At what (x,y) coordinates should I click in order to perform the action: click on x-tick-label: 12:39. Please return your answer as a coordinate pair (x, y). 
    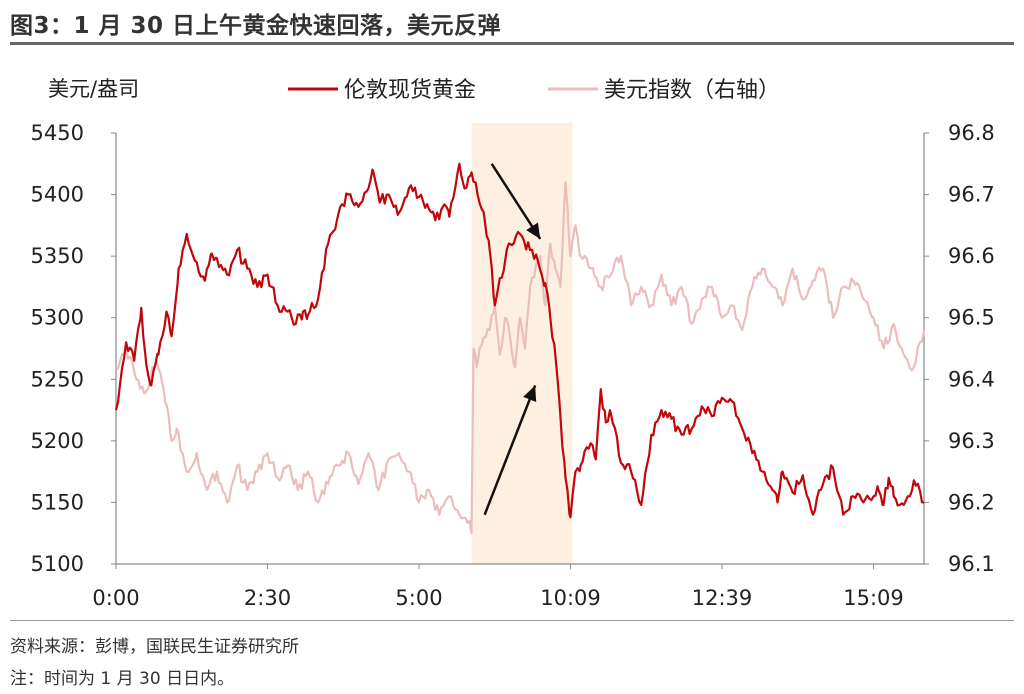
    Looking at the image, I should click on (722, 598).